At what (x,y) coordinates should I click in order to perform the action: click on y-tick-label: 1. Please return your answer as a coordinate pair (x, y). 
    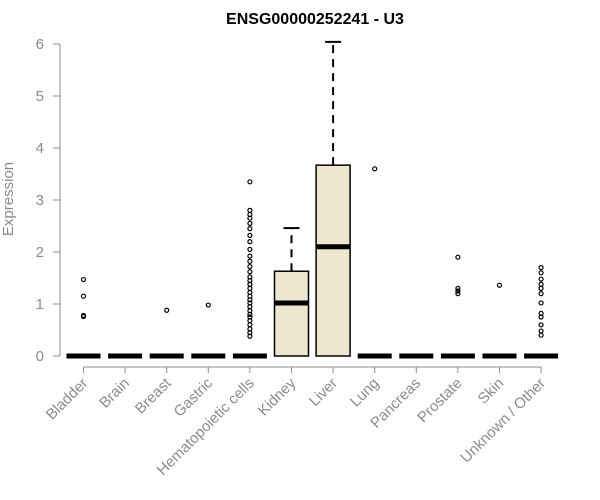
    Looking at the image, I should click on (40, 304).